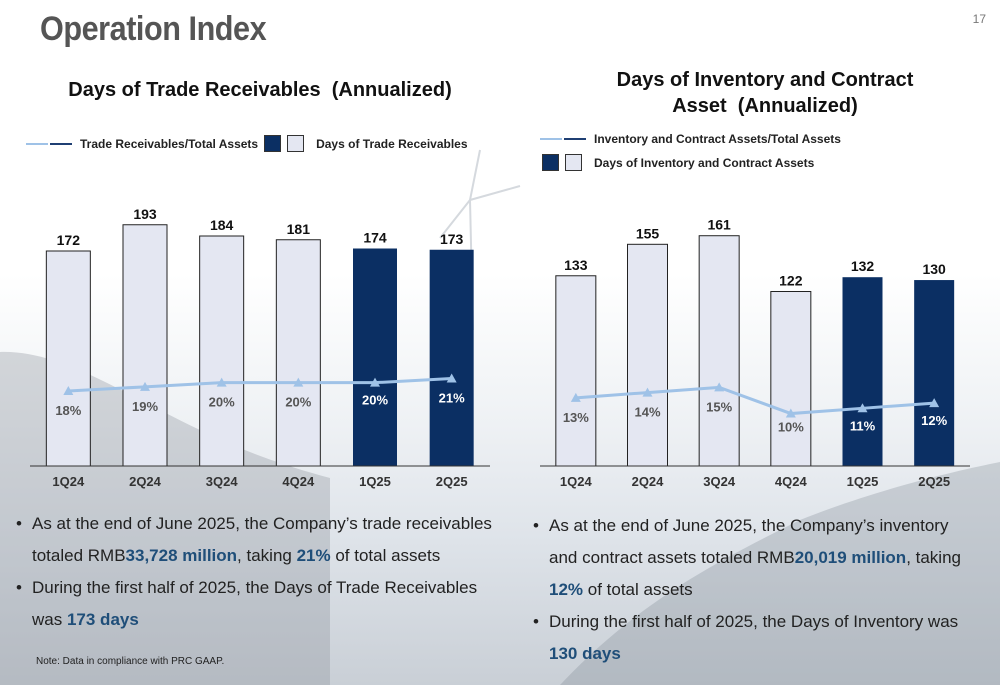  I want to click on right-bar-2Q25, so click(934, 373).